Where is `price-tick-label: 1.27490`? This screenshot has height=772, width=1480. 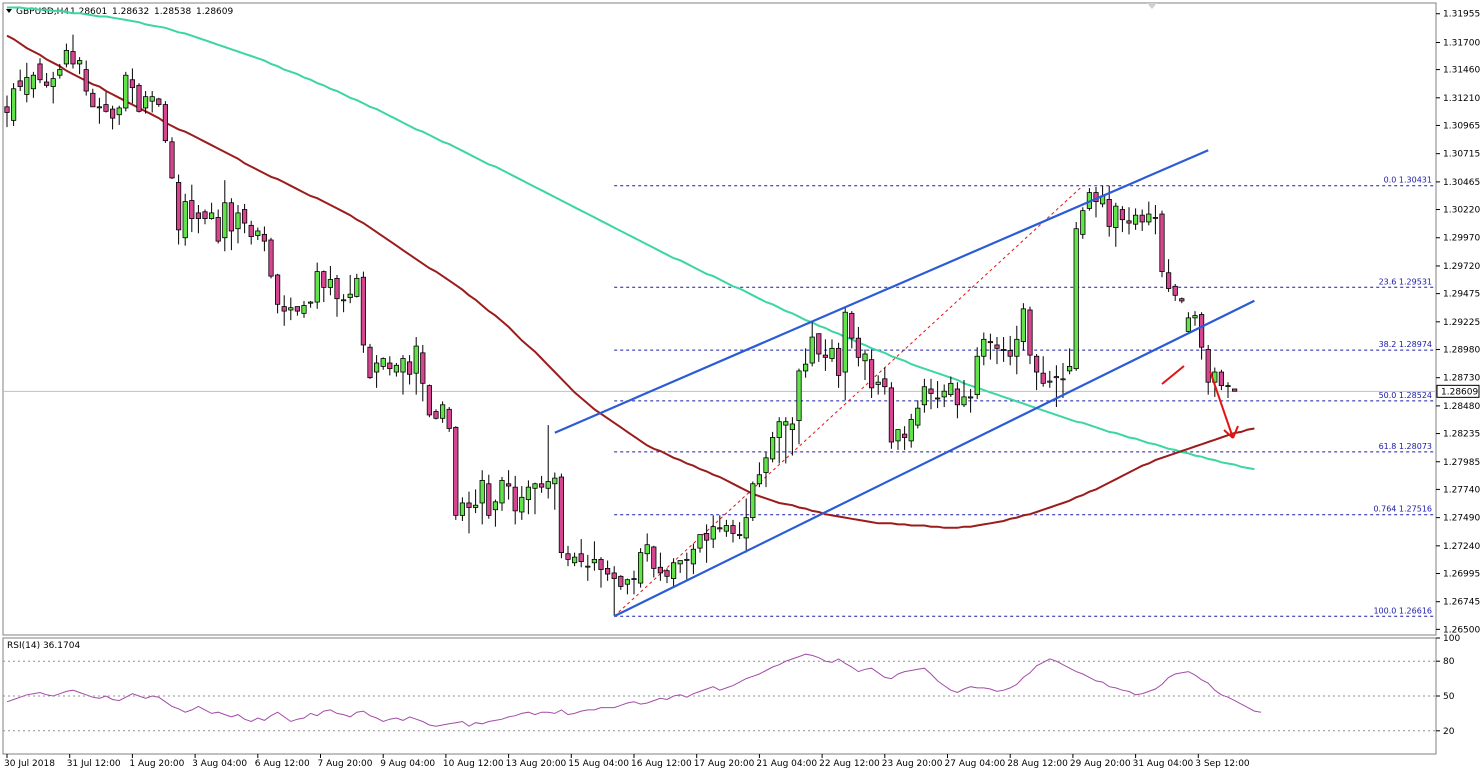 price-tick-label: 1.27490 is located at coordinates (1461, 519).